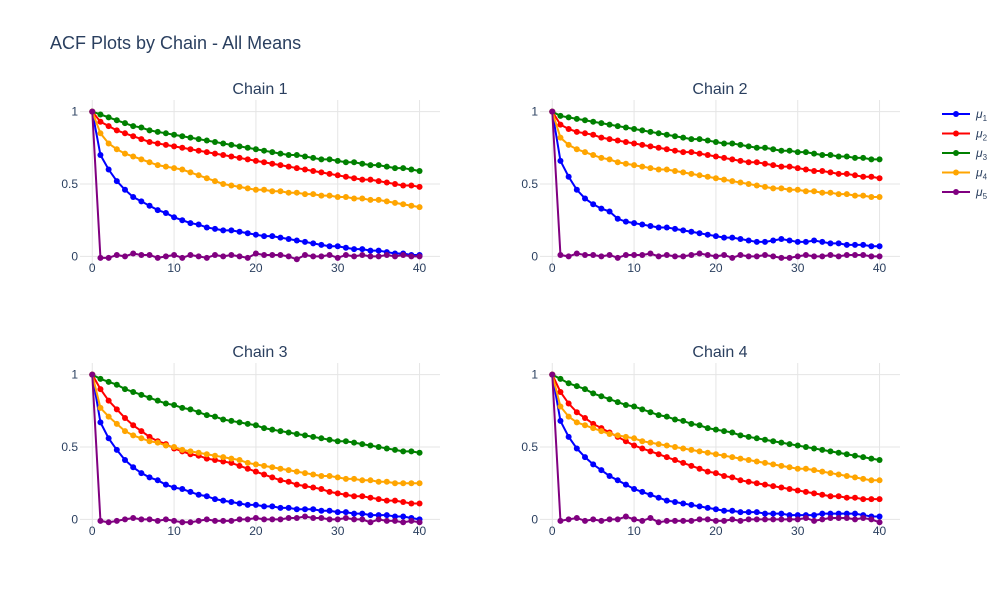  Describe the element at coordinates (965, 135) in the screenshot. I see `legend-item-mu2: μ2` at that location.